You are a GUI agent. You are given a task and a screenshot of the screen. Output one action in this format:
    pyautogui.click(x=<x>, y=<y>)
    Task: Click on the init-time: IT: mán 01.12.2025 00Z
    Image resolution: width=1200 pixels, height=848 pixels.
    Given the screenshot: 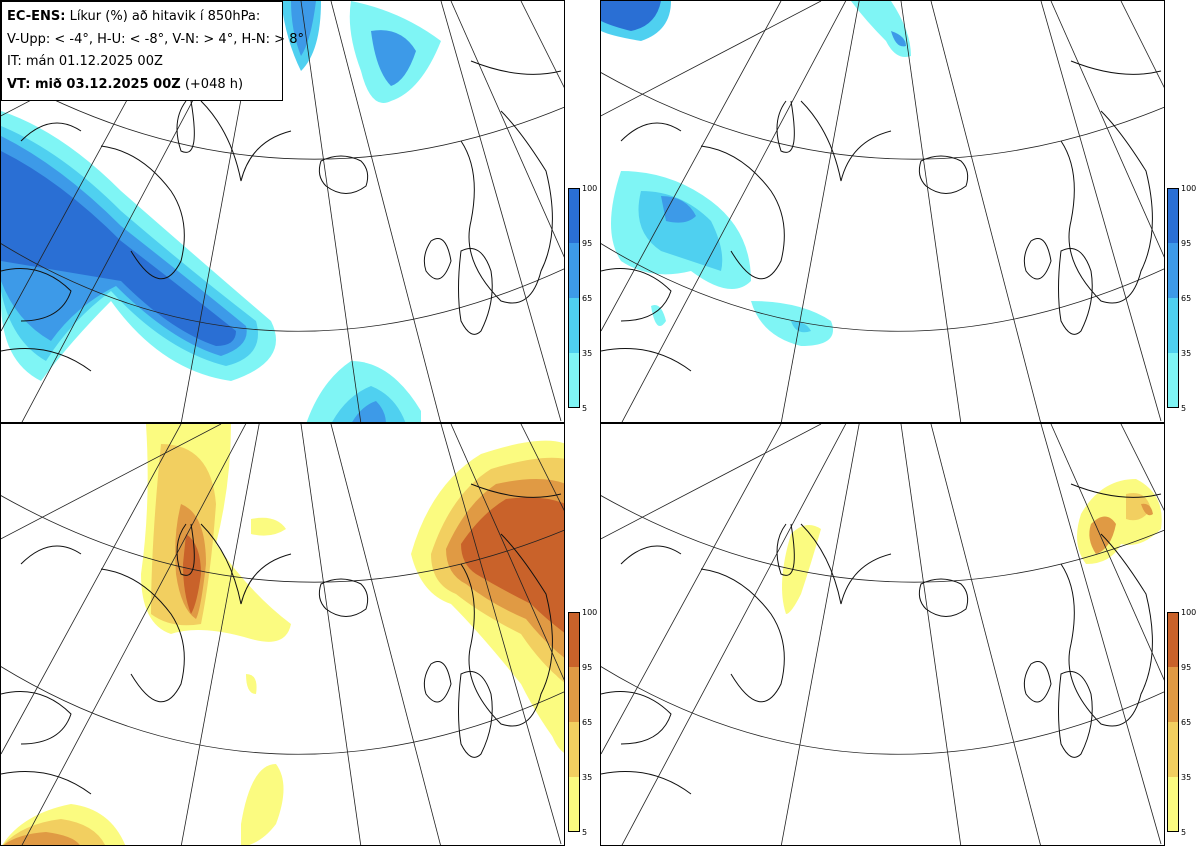 What is the action you would take?
    pyautogui.click(x=85, y=61)
    